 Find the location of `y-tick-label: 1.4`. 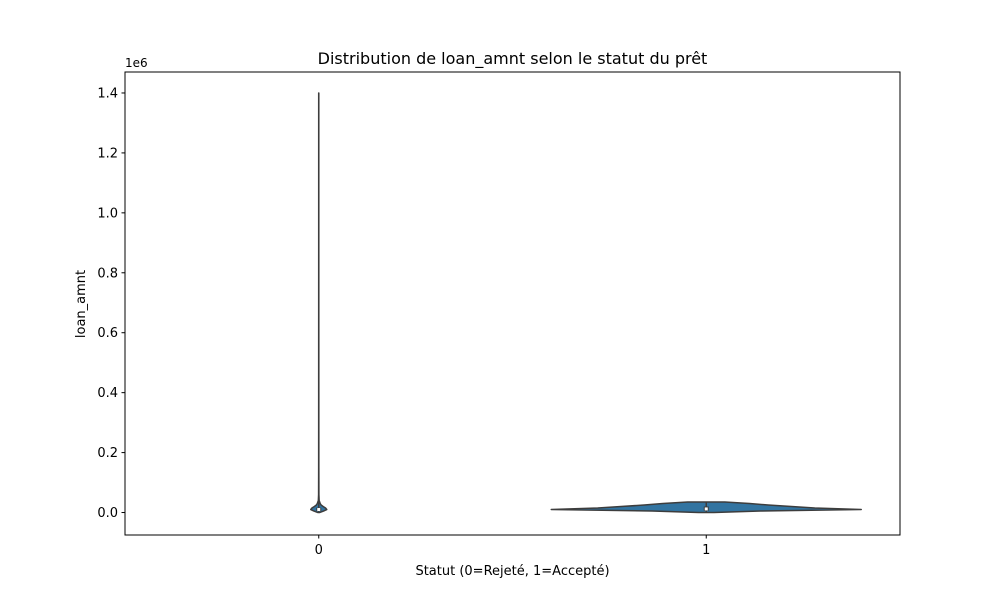

y-tick-label: 1.4 is located at coordinates (107, 93).